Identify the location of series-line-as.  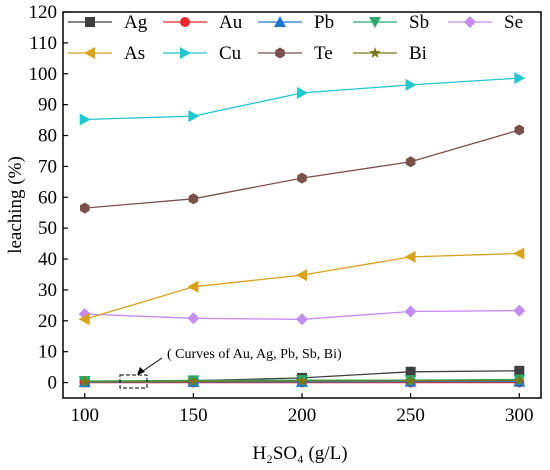
(302, 286).